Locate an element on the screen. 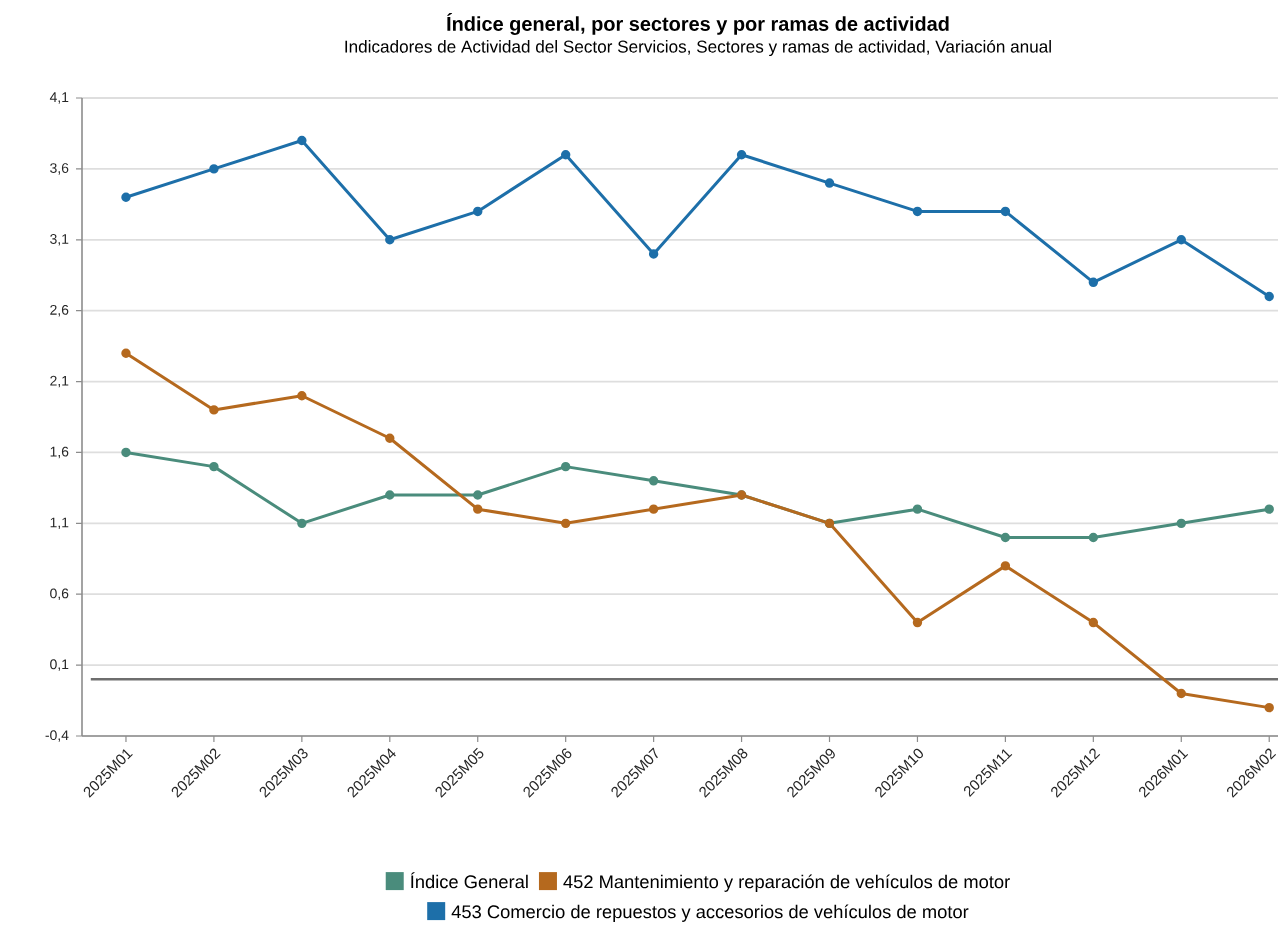 Image resolution: width=1286 pixels, height=936 pixels. chart-title: Índice general, por sectores y por ramas de actividad is located at coordinates (698, 24).